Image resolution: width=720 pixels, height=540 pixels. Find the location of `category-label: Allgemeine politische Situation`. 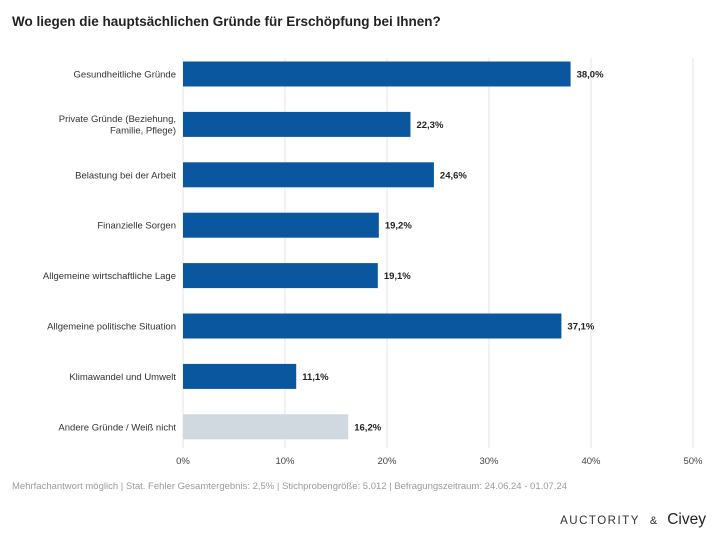

category-label: Allgemeine politische Situation is located at coordinates (111, 327).